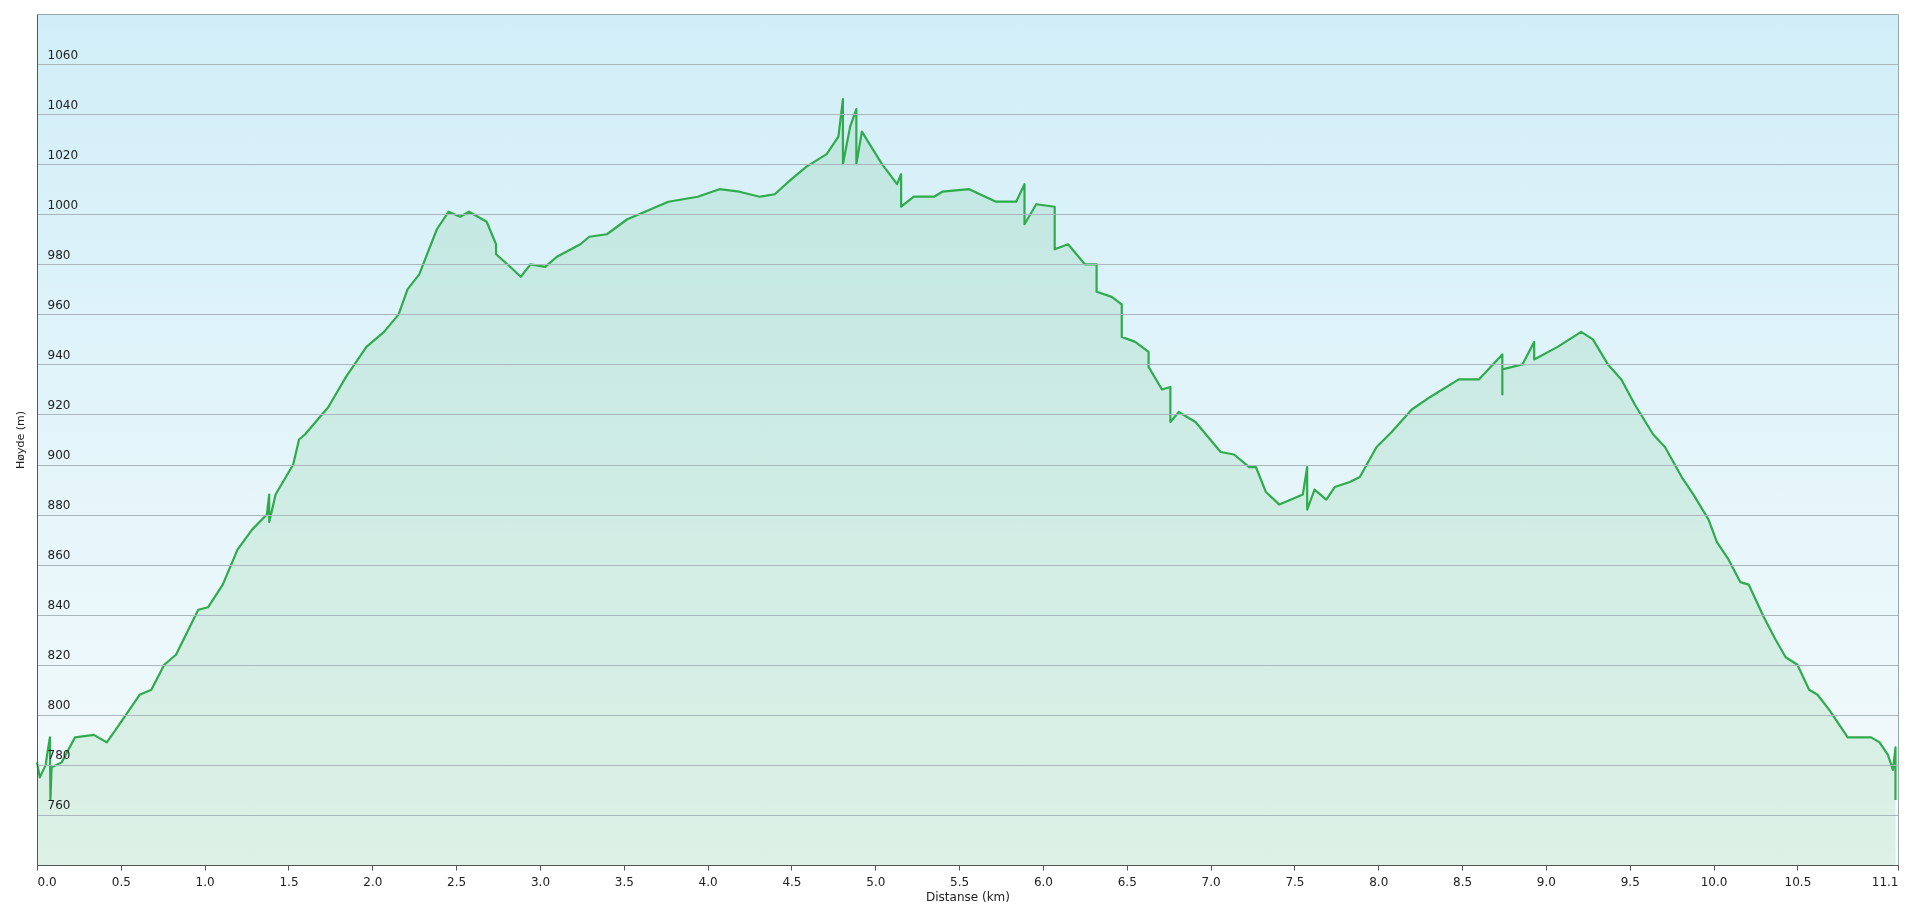  Describe the element at coordinates (63, 54) in the screenshot. I see `y-tick-label: 1060` at that location.